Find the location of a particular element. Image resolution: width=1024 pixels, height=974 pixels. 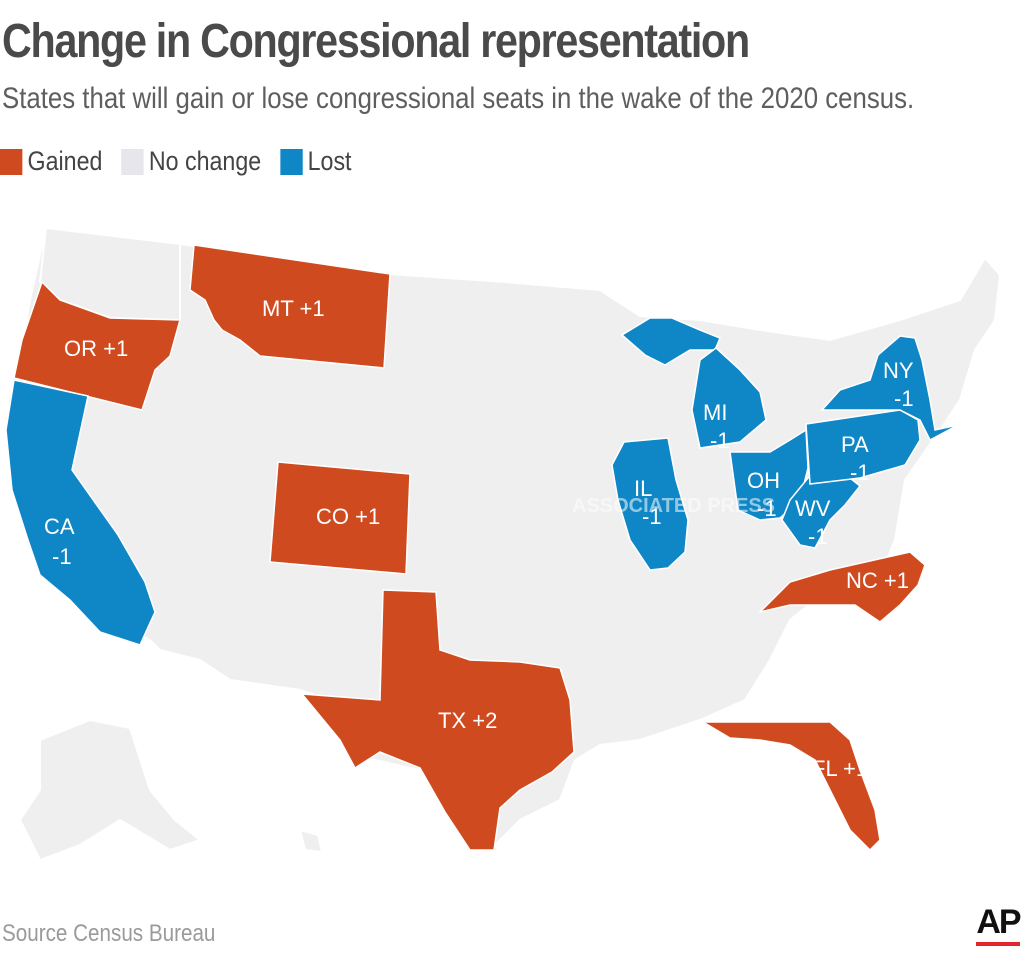

label-pa-val: -1 is located at coordinates (860, 472).